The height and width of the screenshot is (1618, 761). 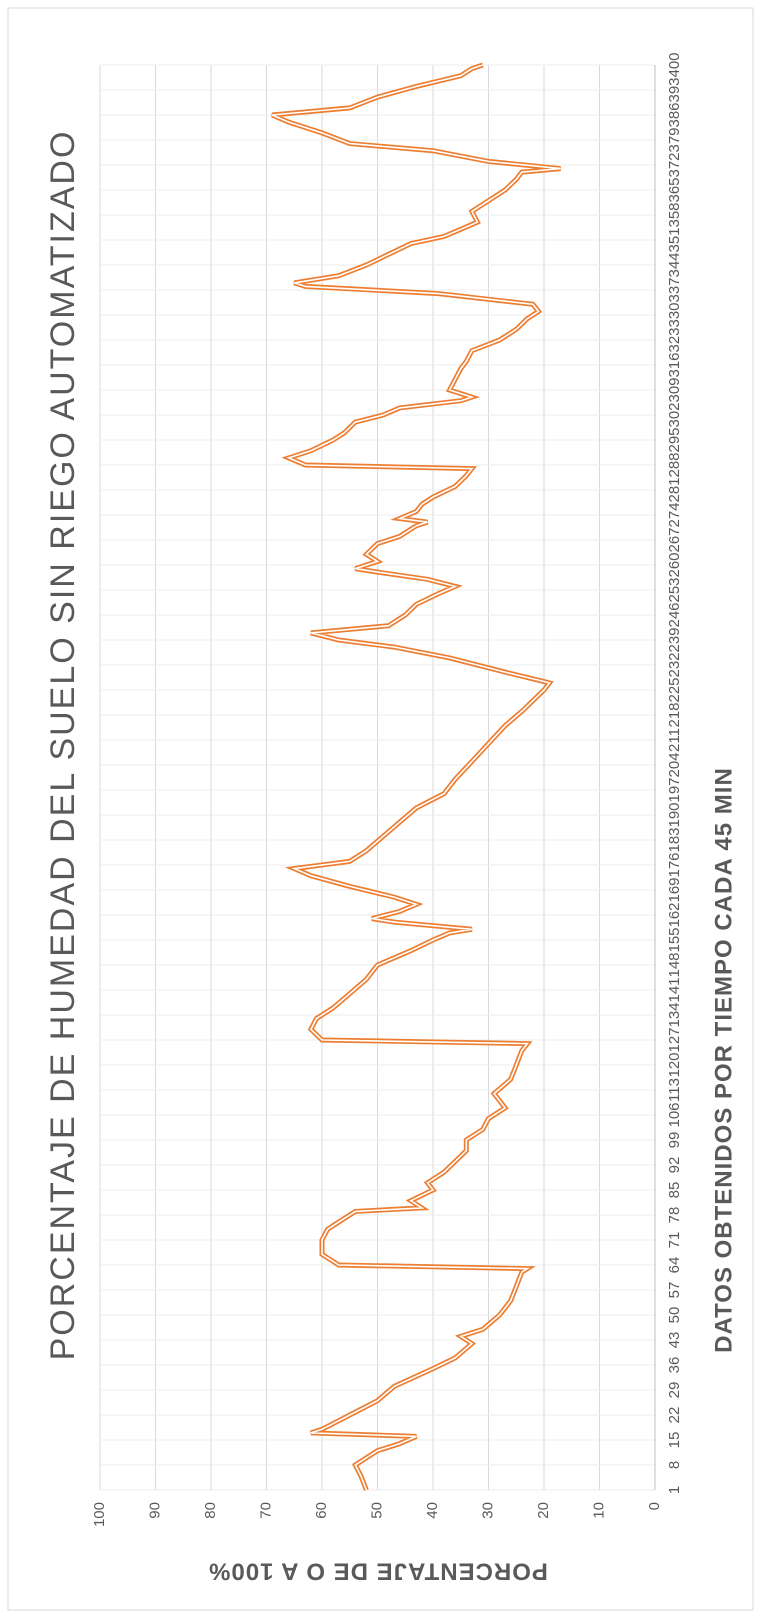 I want to click on x-tick-label: 85, so click(x=674, y=1190).